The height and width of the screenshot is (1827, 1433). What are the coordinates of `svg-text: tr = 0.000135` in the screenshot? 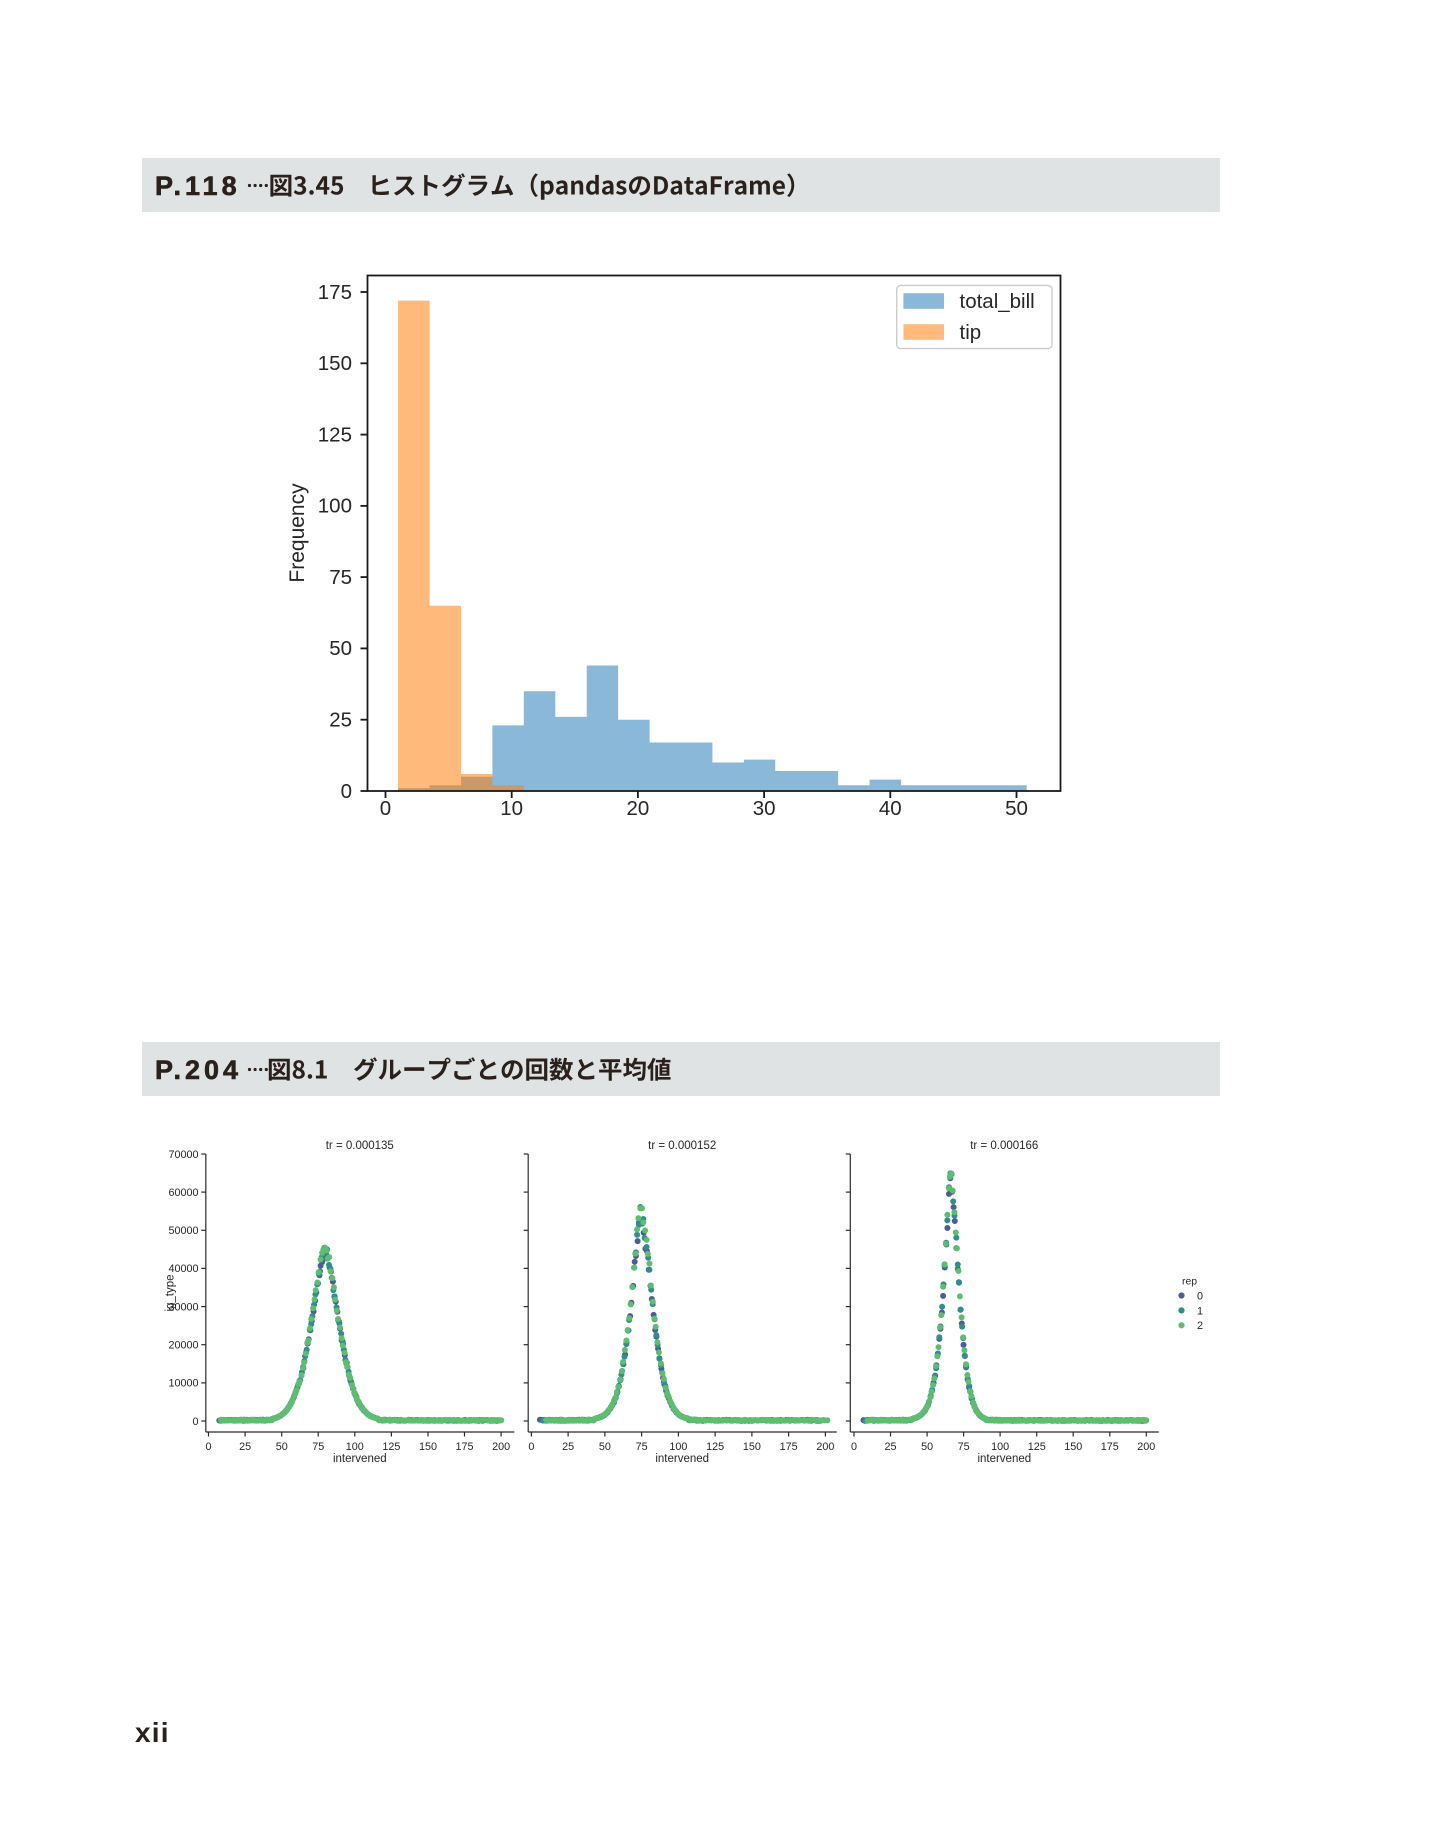 It's located at (360, 1146).